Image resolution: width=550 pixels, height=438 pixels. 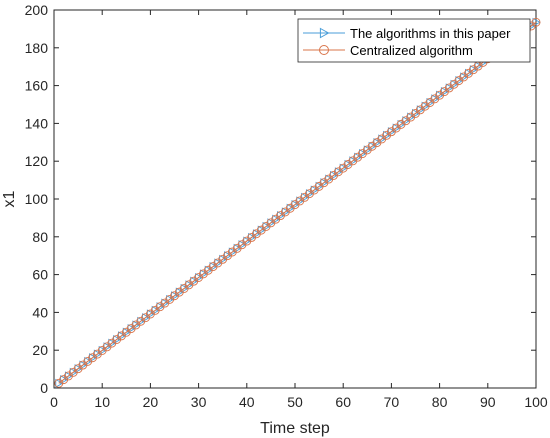 What do you see at coordinates (40, 237) in the screenshot?
I see `y-tick-label: 80` at bounding box center [40, 237].